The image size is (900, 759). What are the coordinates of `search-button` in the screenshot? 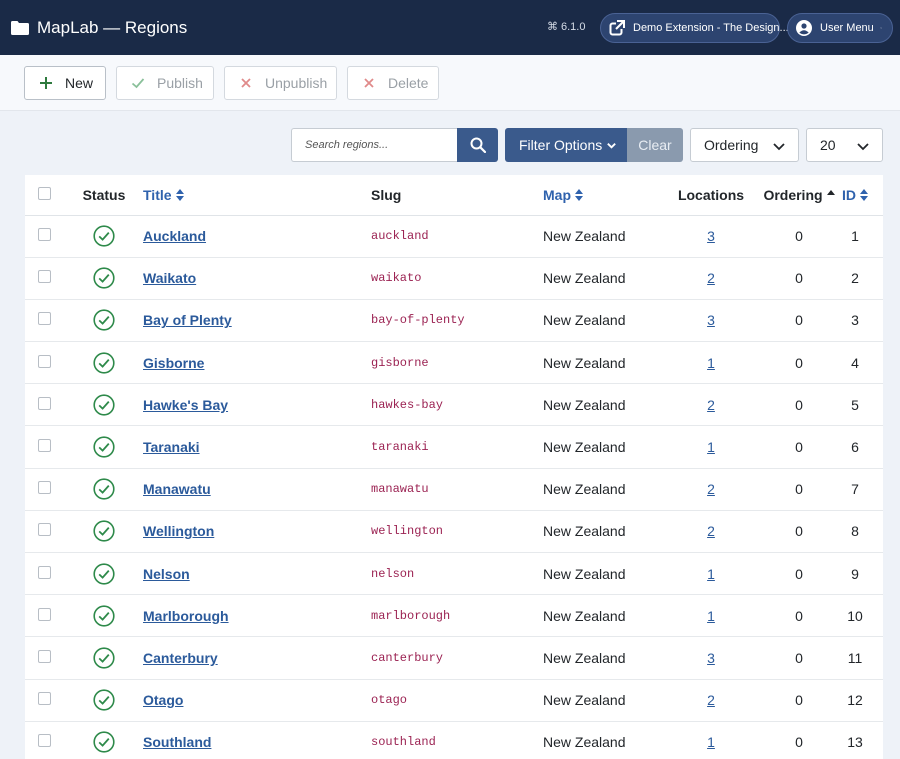 It's located at (477, 145).